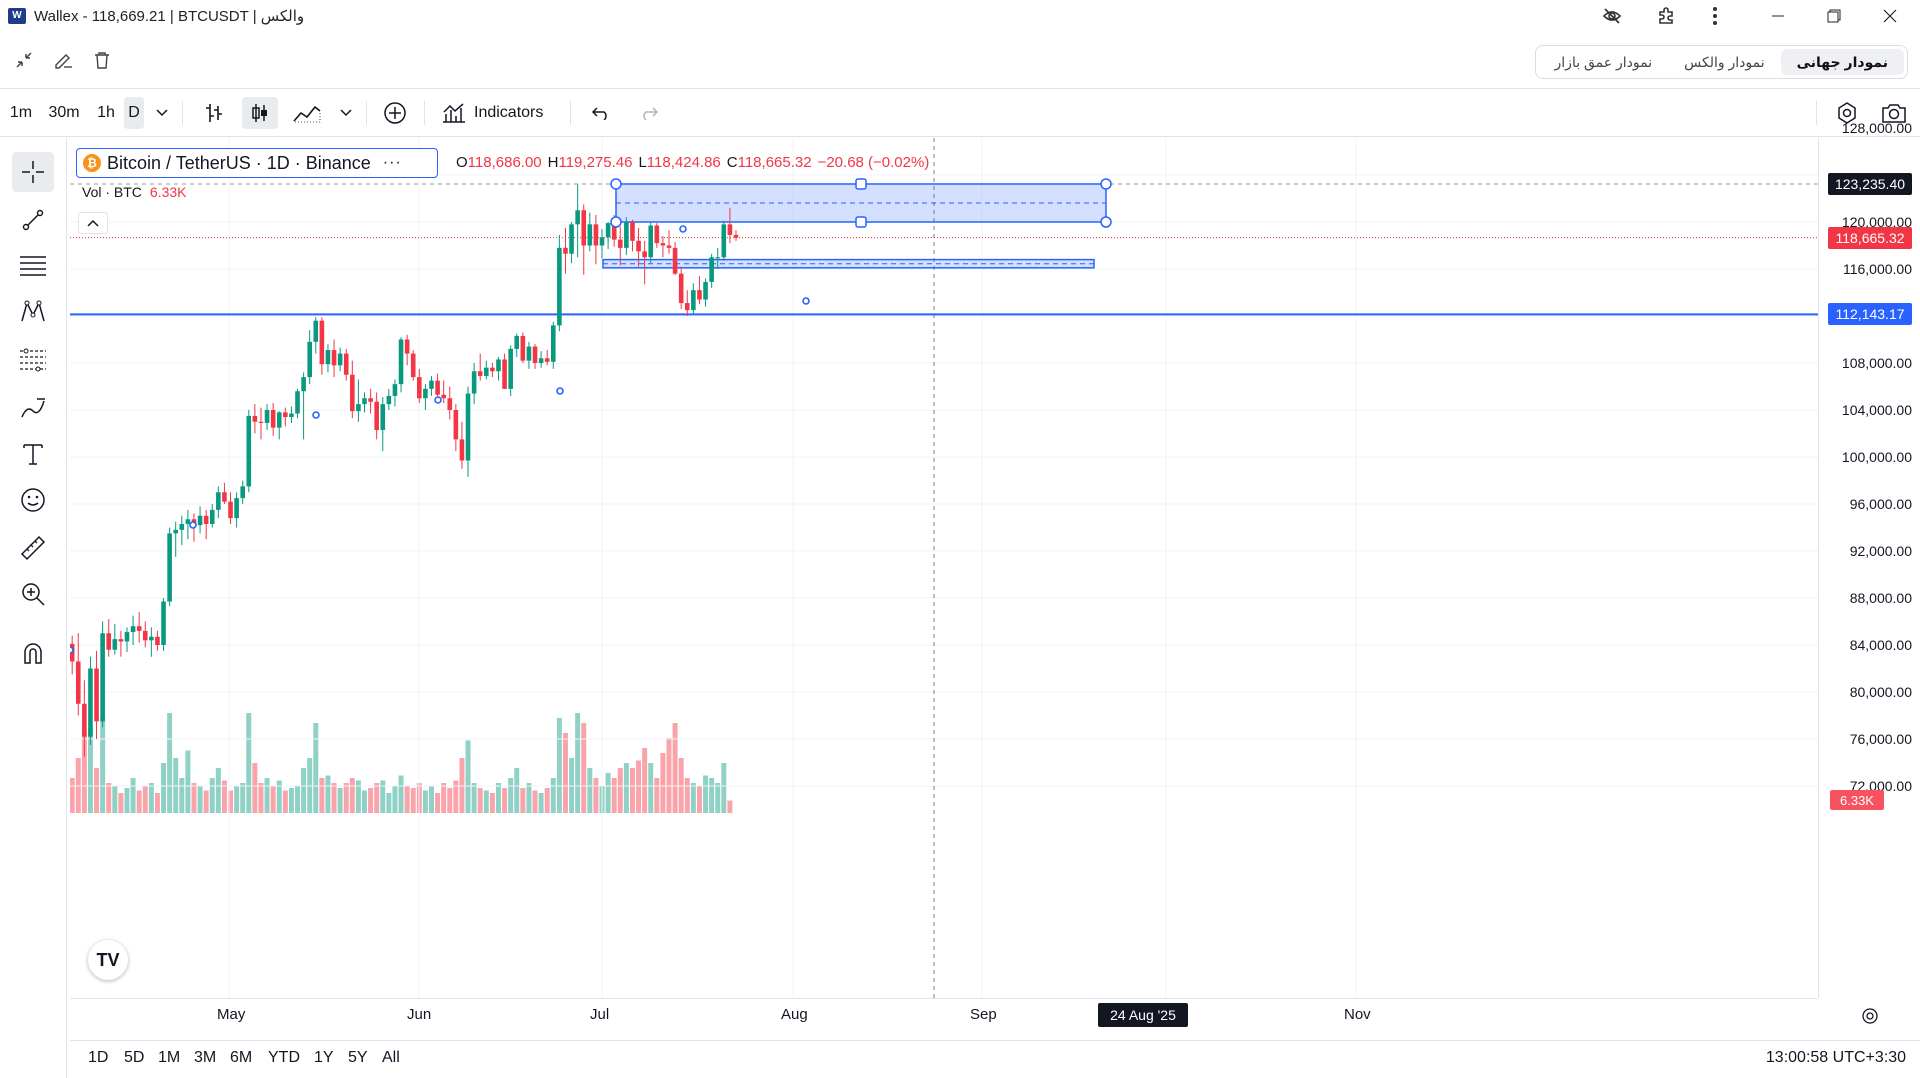  What do you see at coordinates (260, 113) in the screenshot?
I see `candles-style-icon` at bounding box center [260, 113].